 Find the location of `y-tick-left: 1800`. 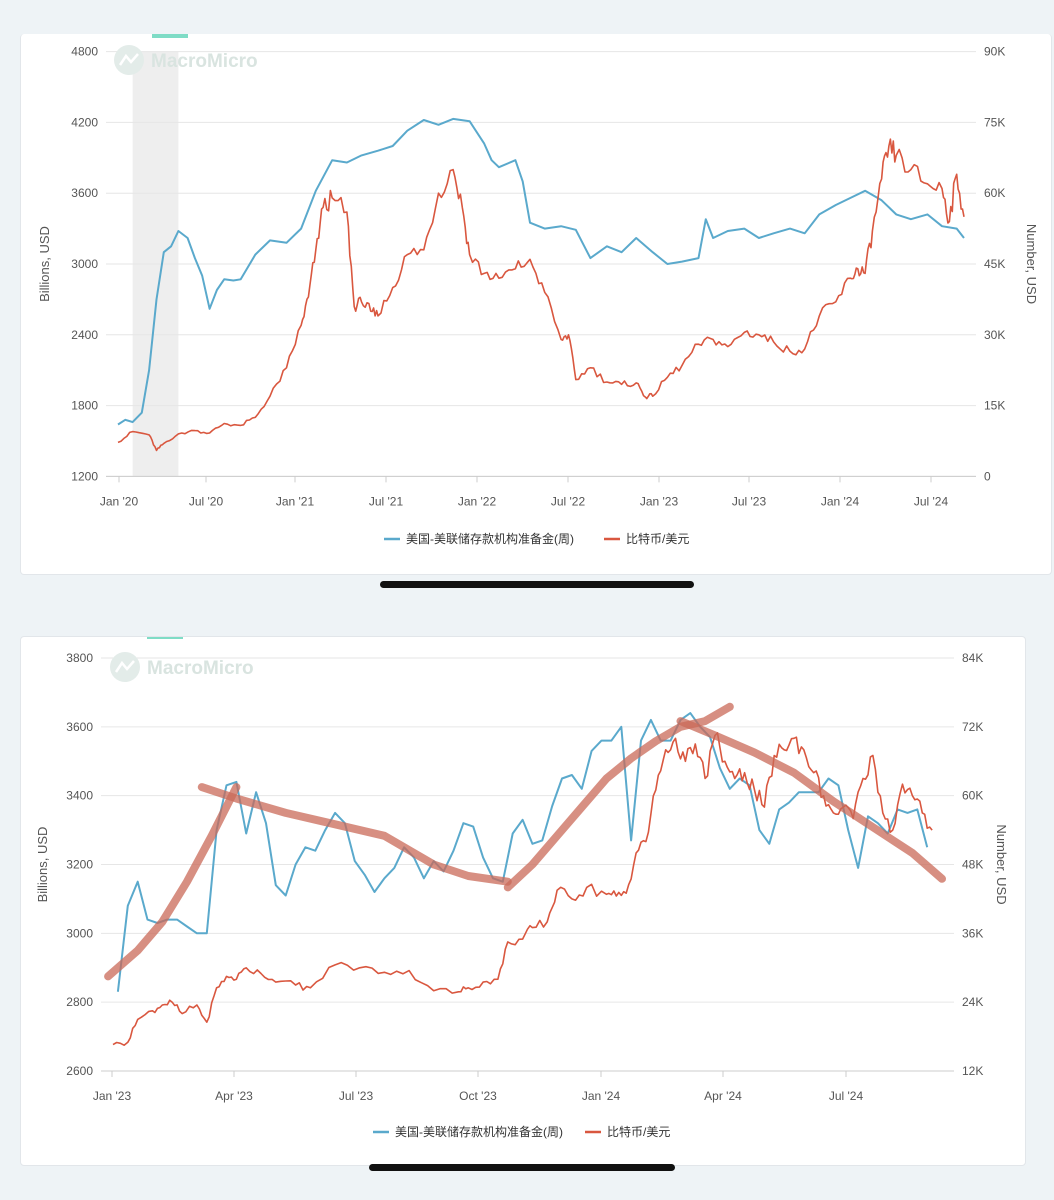

y-tick-left: 1800 is located at coordinates (84, 406).